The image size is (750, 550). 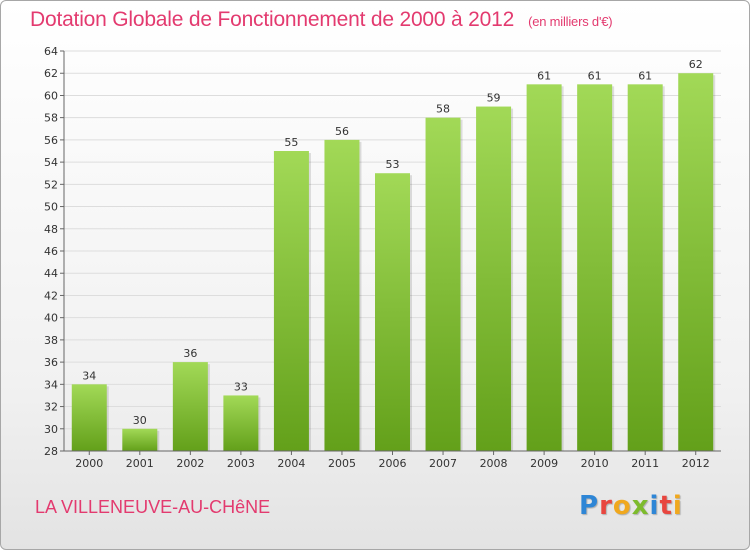 I want to click on y-tick-label: 36, so click(x=51, y=362).